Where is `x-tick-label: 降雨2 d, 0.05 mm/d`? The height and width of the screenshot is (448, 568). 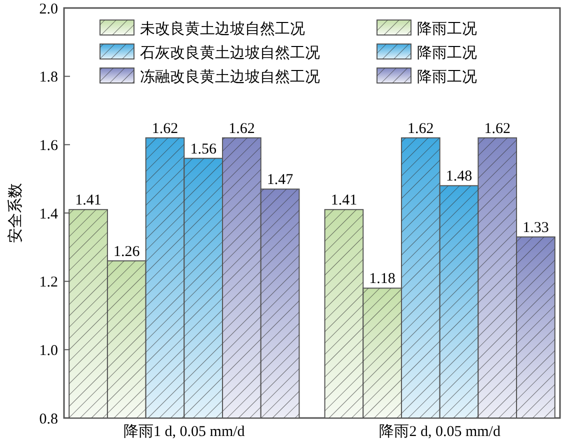 x-tick-label: 降雨2 d, 0.05 mm/d is located at coordinates (440, 431).